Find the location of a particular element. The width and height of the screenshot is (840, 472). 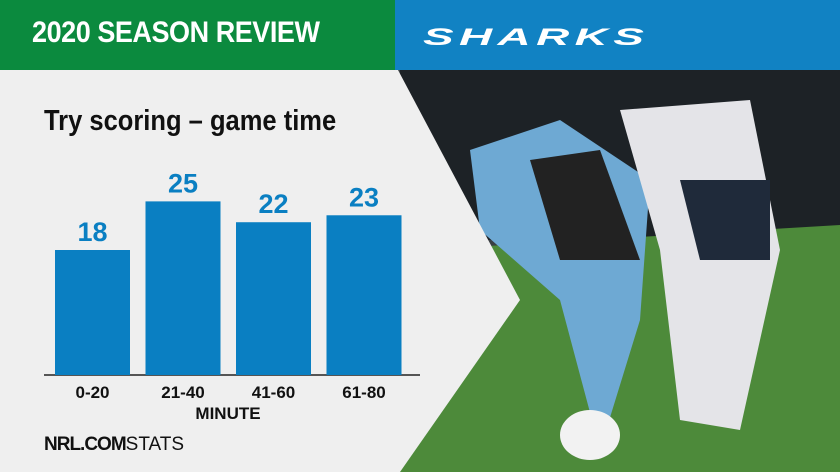

x-tick-label: 41-60 is located at coordinates (273, 392).